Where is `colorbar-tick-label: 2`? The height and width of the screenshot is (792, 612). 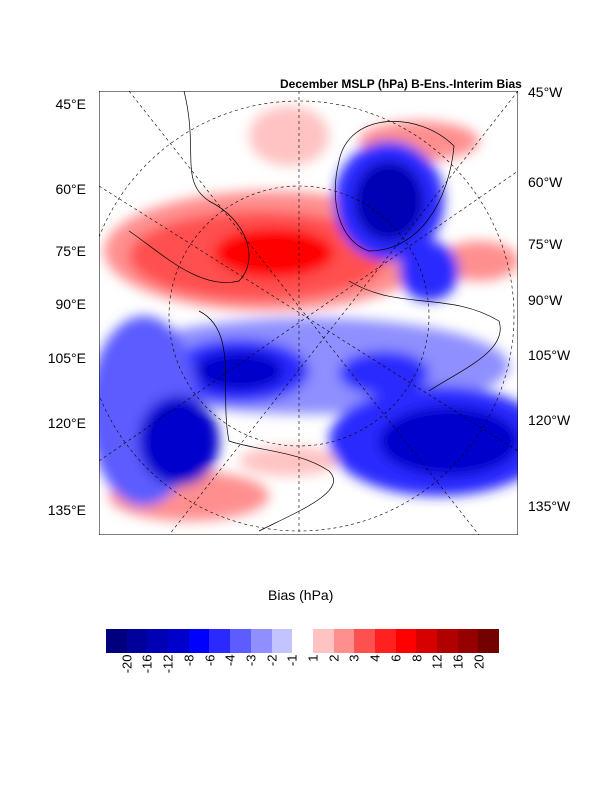
colorbar-tick-label: 2 is located at coordinates (334, 658).